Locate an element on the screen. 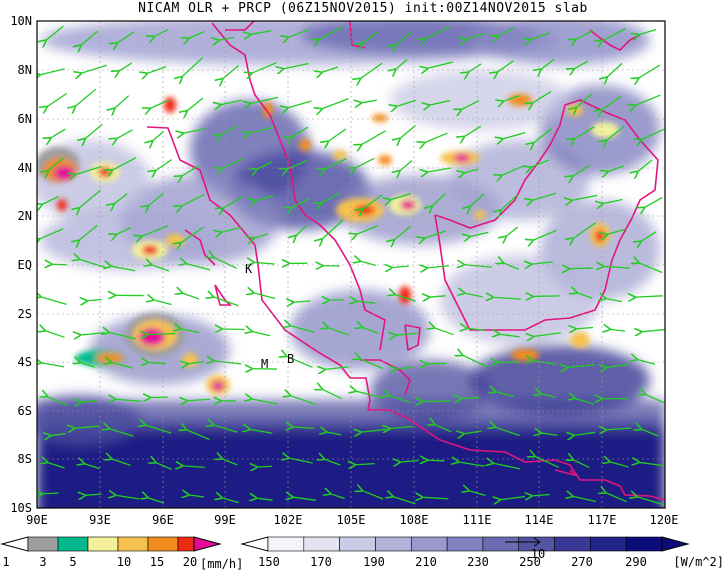  lat-label: 8S is located at coordinates (25, 459).